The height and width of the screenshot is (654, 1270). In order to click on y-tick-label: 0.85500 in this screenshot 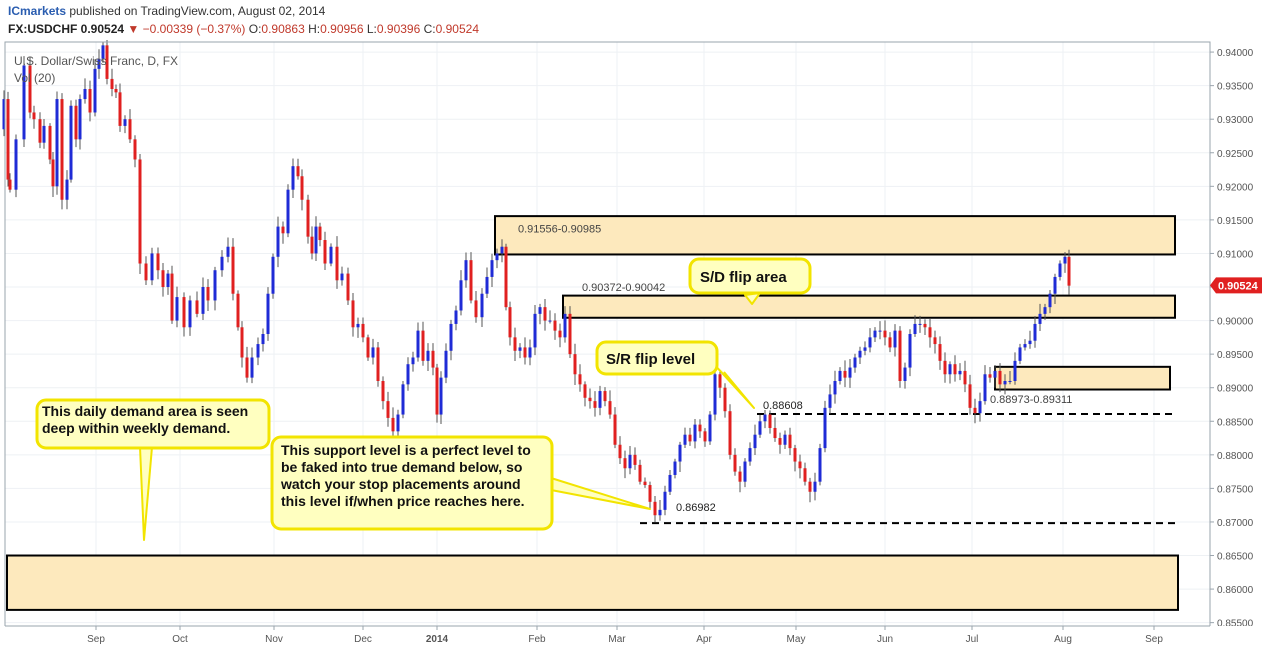, I will do `click(1235, 624)`.